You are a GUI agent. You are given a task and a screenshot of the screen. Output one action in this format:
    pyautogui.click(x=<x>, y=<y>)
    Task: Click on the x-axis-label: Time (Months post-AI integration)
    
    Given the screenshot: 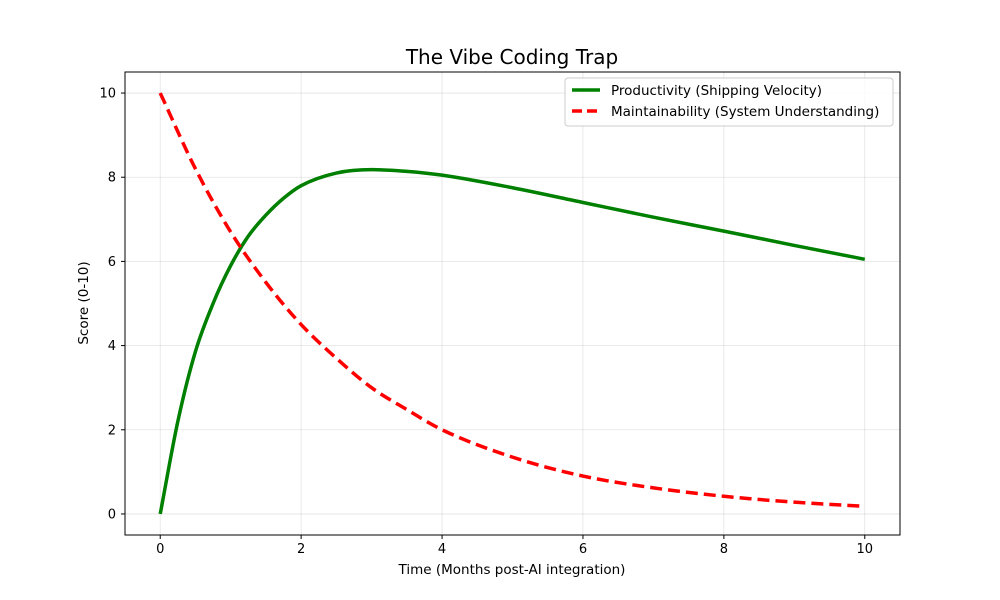 What is the action you would take?
    pyautogui.click(x=512, y=570)
    